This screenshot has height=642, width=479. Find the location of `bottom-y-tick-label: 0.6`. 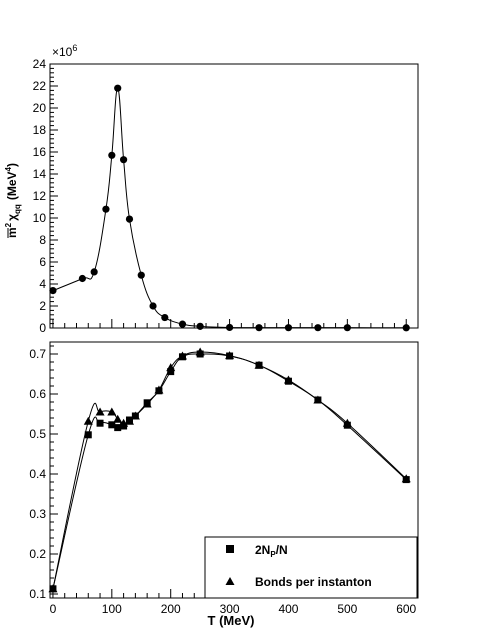

bottom-y-tick-label: 0.6 is located at coordinates (37, 394).